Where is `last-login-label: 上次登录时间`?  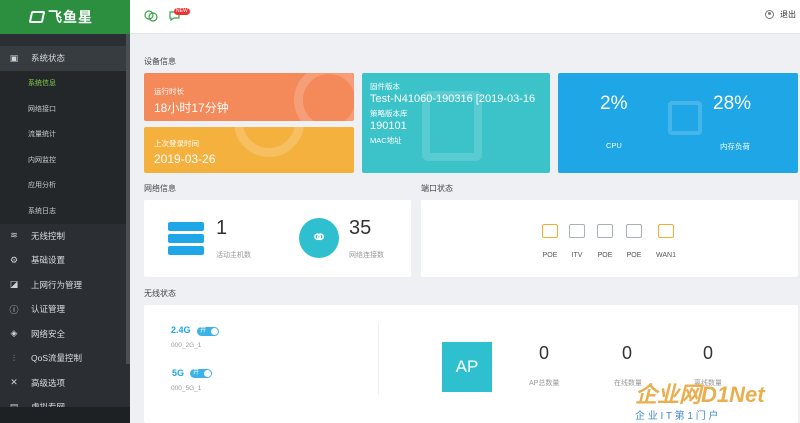 last-login-label: 上次登录时间 is located at coordinates (176, 143).